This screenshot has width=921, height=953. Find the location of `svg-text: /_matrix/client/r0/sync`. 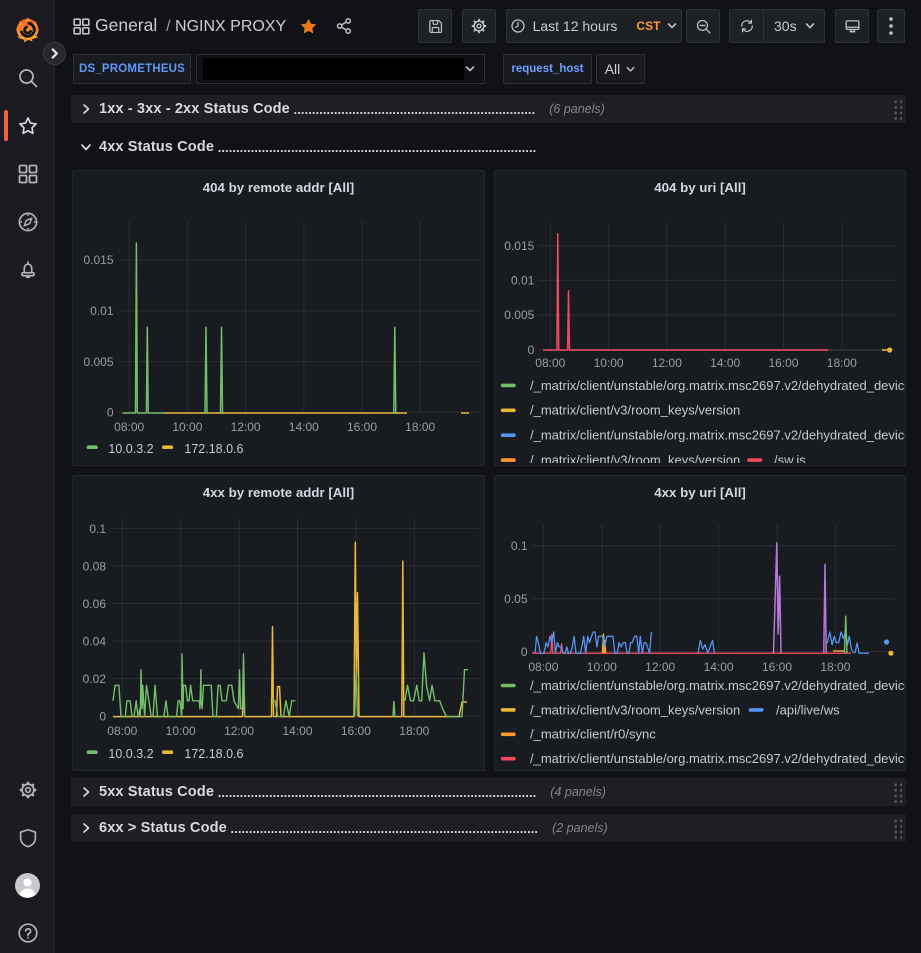

svg-text: /_matrix/client/r0/sync is located at coordinates (593, 734).